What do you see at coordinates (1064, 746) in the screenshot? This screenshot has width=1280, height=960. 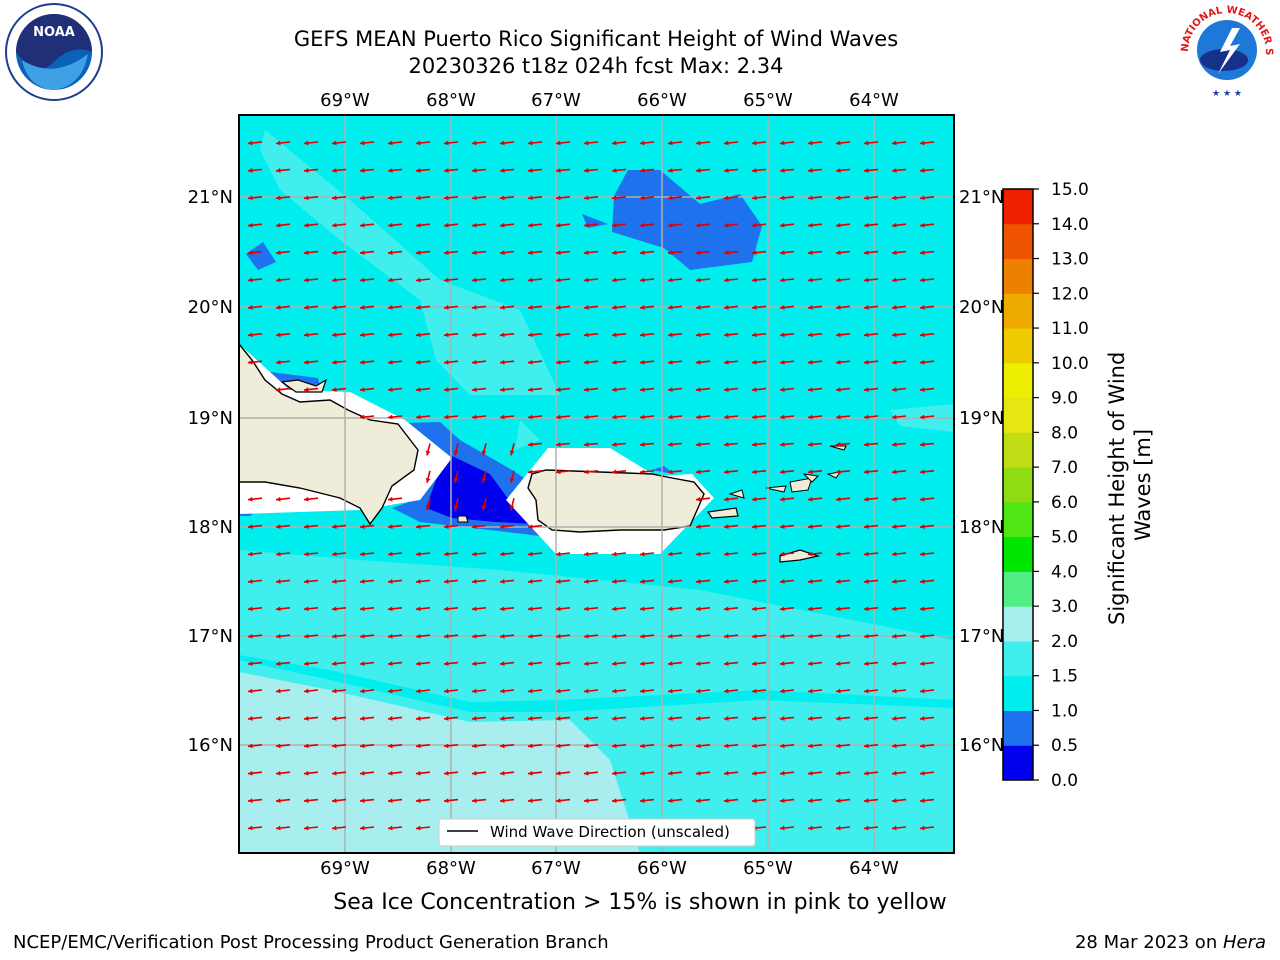 I see `colorbar-tick-label: 0.5` at bounding box center [1064, 746].